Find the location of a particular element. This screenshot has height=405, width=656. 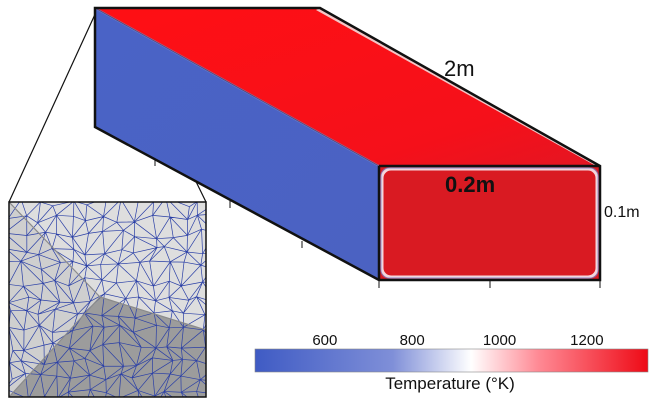

colorbar-tick-label: 1000 is located at coordinates (499, 340).